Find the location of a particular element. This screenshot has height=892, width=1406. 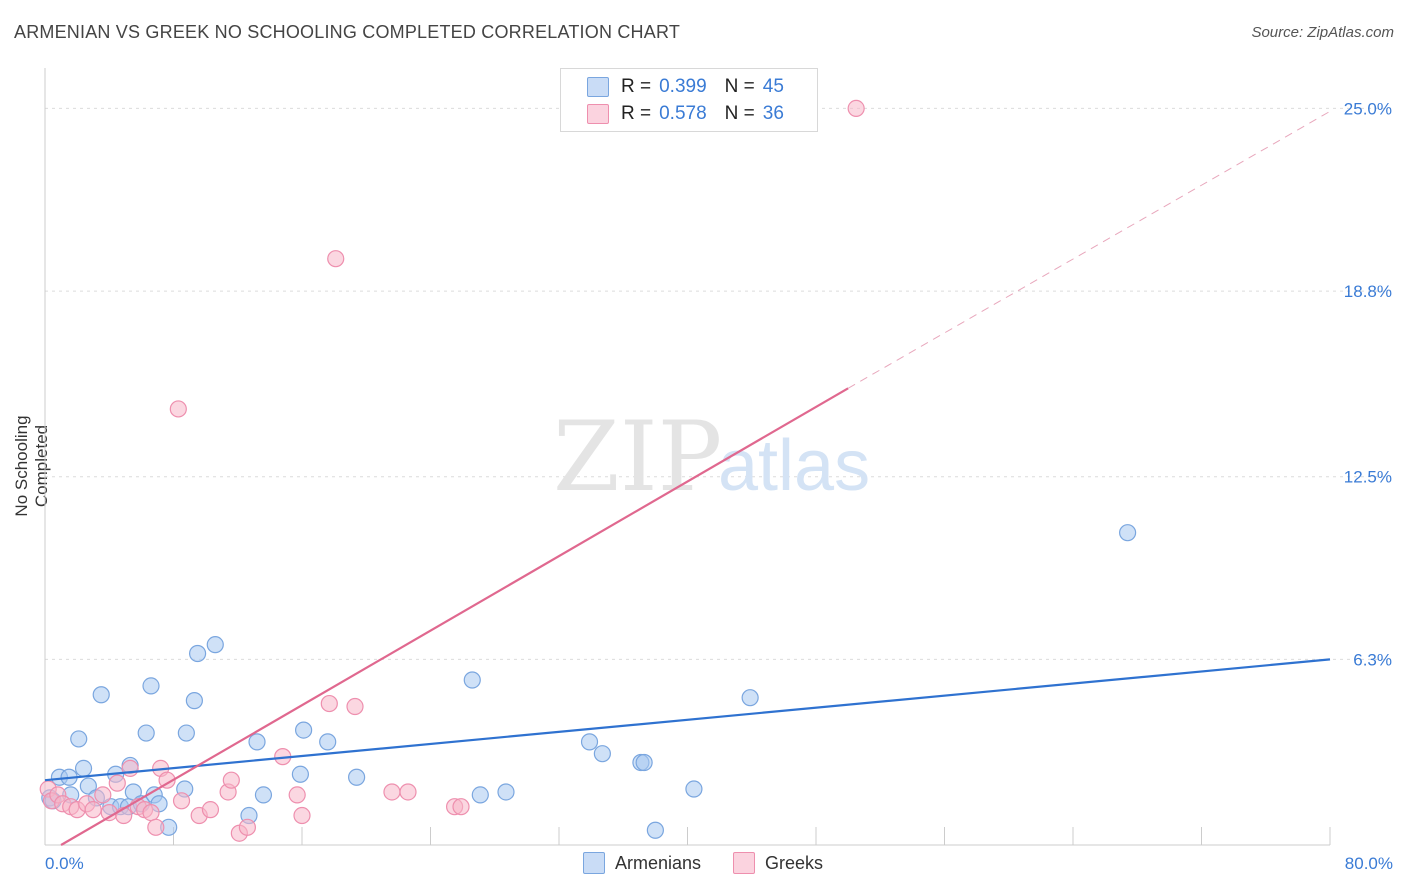

legend-swatch-armenians is located at coordinates (593, 863).